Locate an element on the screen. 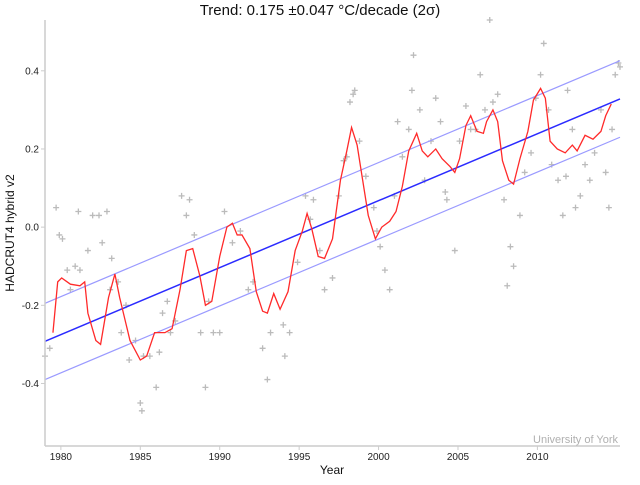 Image resolution: width=640 pixels, height=485 pixels. x-tick-label: 1990 is located at coordinates (220, 457).